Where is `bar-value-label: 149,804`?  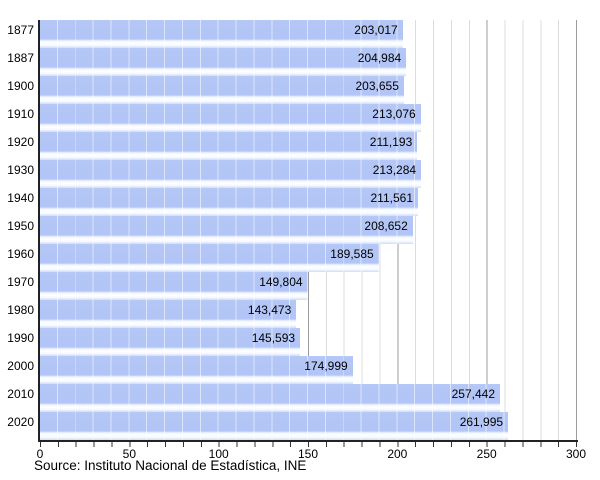
bar-value-label: 149,804 is located at coordinates (281, 282).